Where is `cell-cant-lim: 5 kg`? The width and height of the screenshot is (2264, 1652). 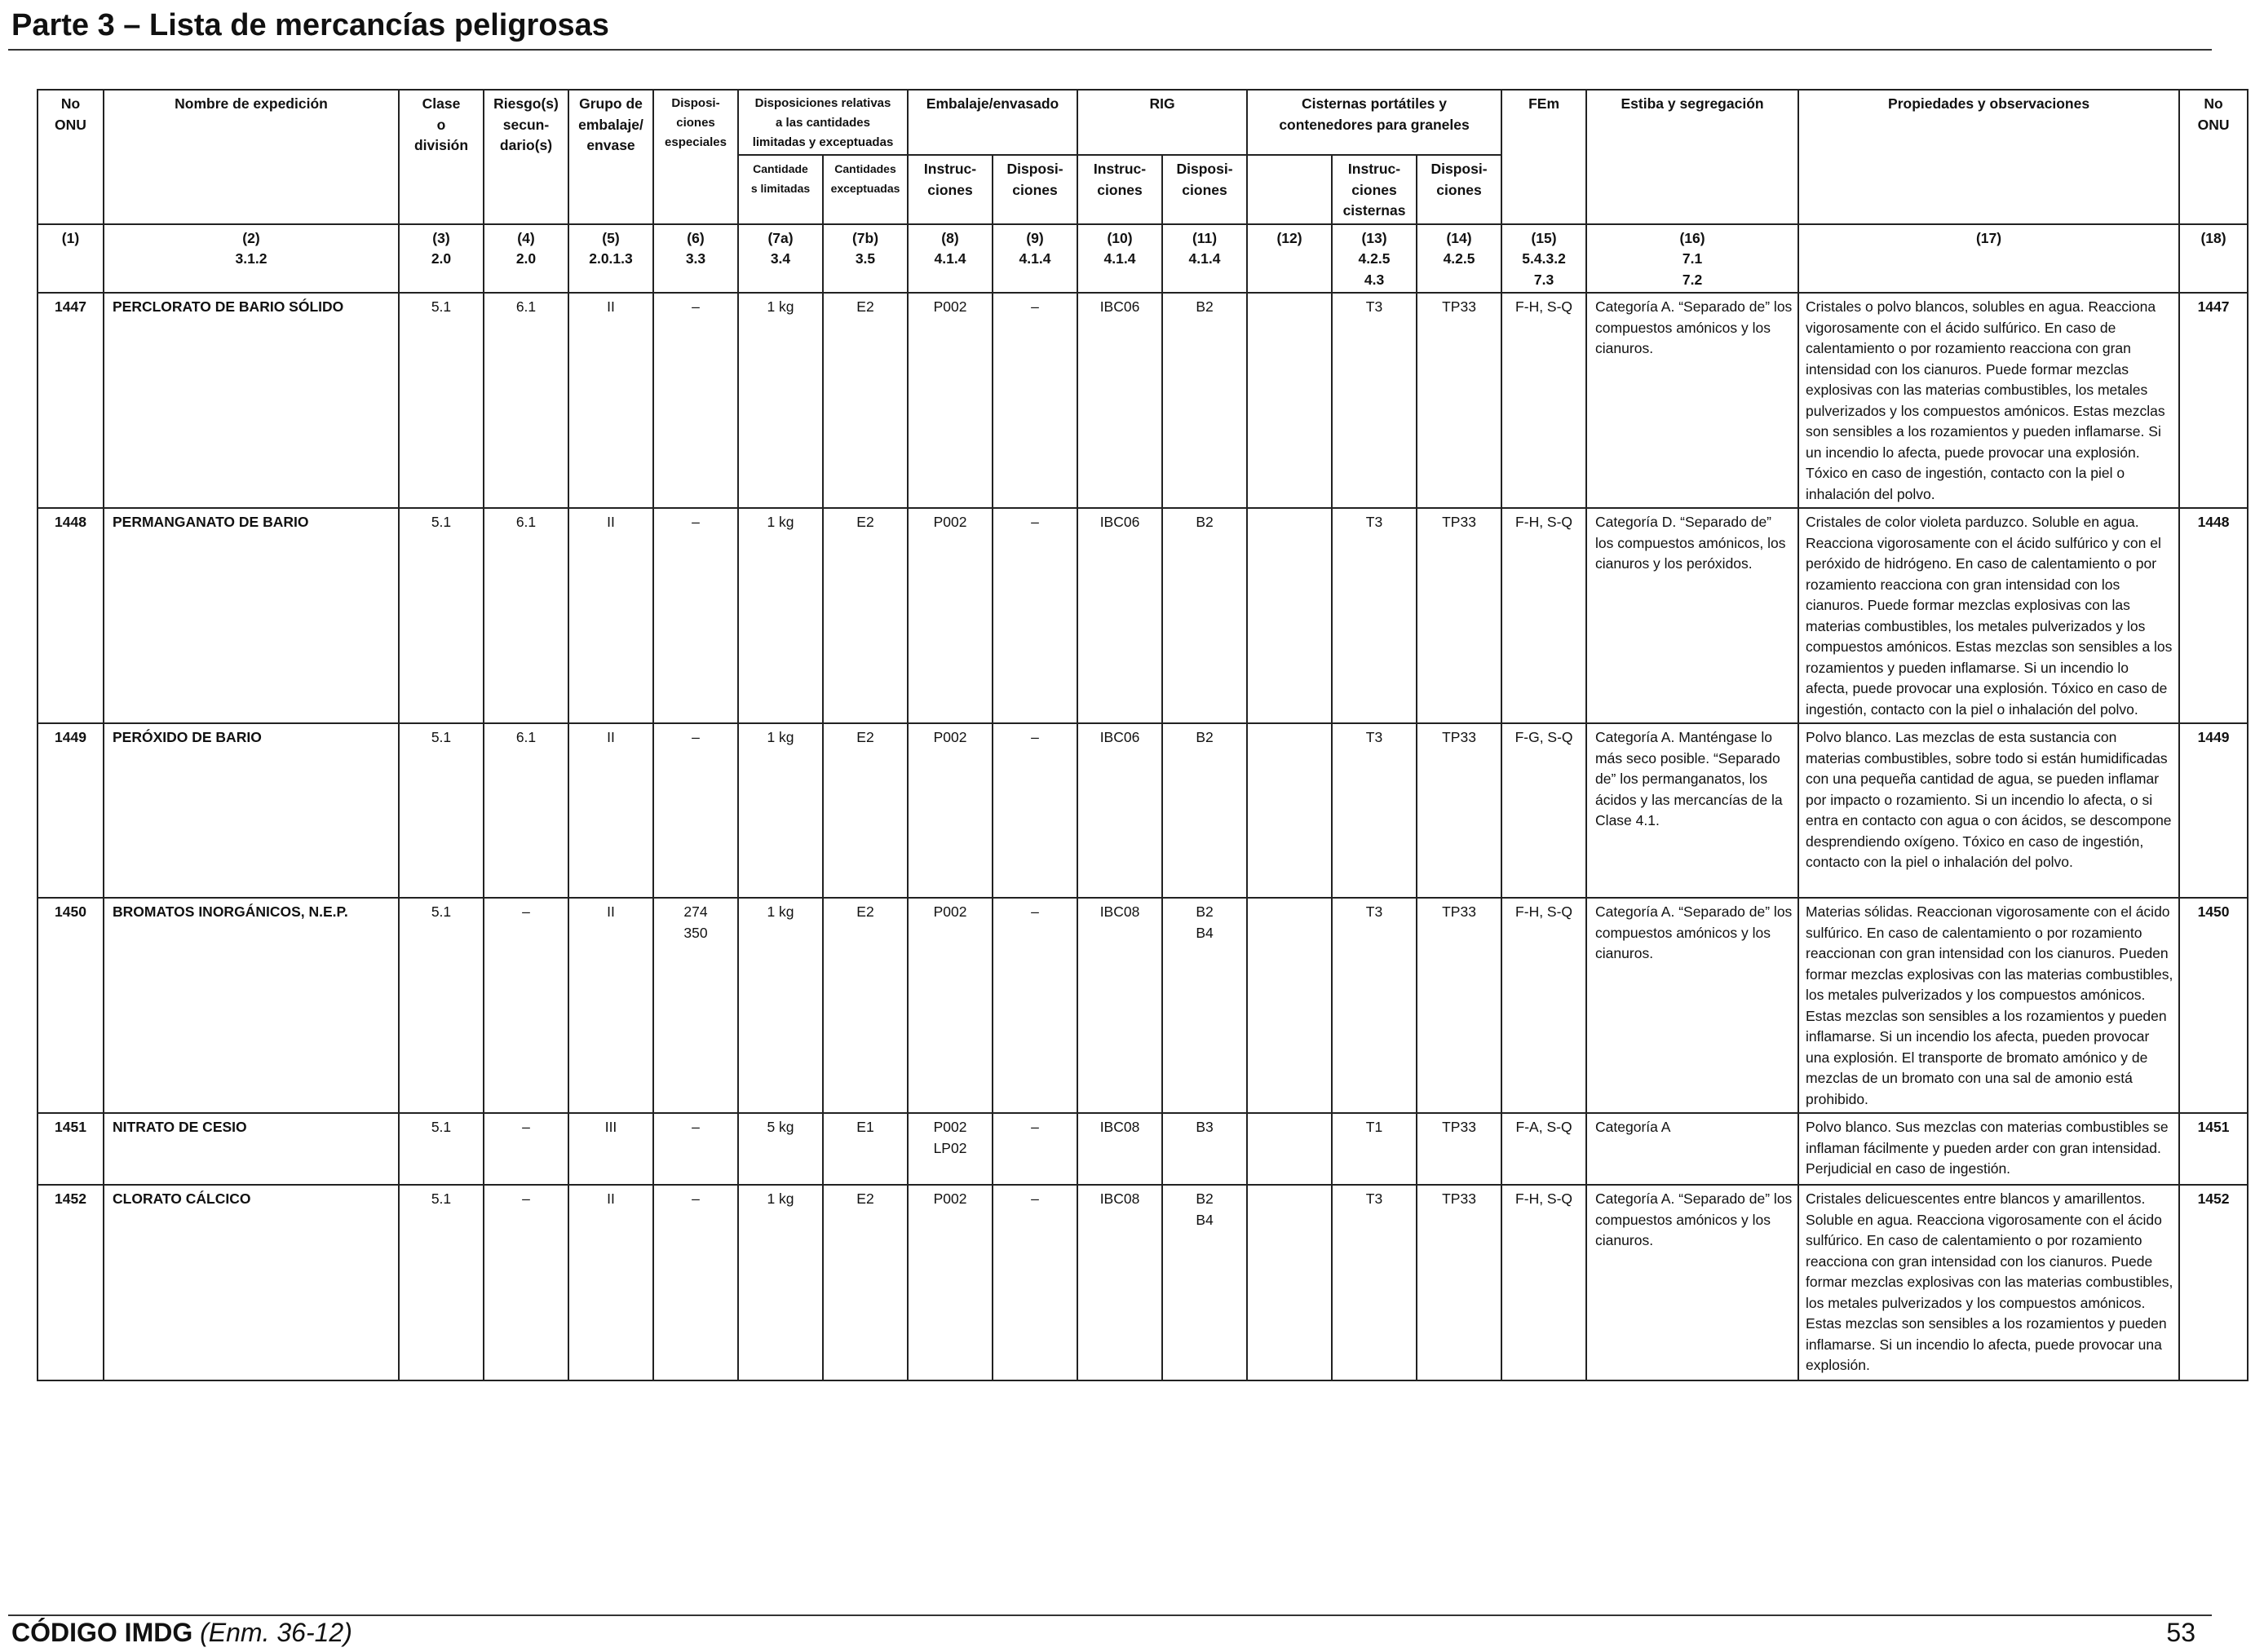
cell-cant-lim: 5 kg is located at coordinates (780, 1149).